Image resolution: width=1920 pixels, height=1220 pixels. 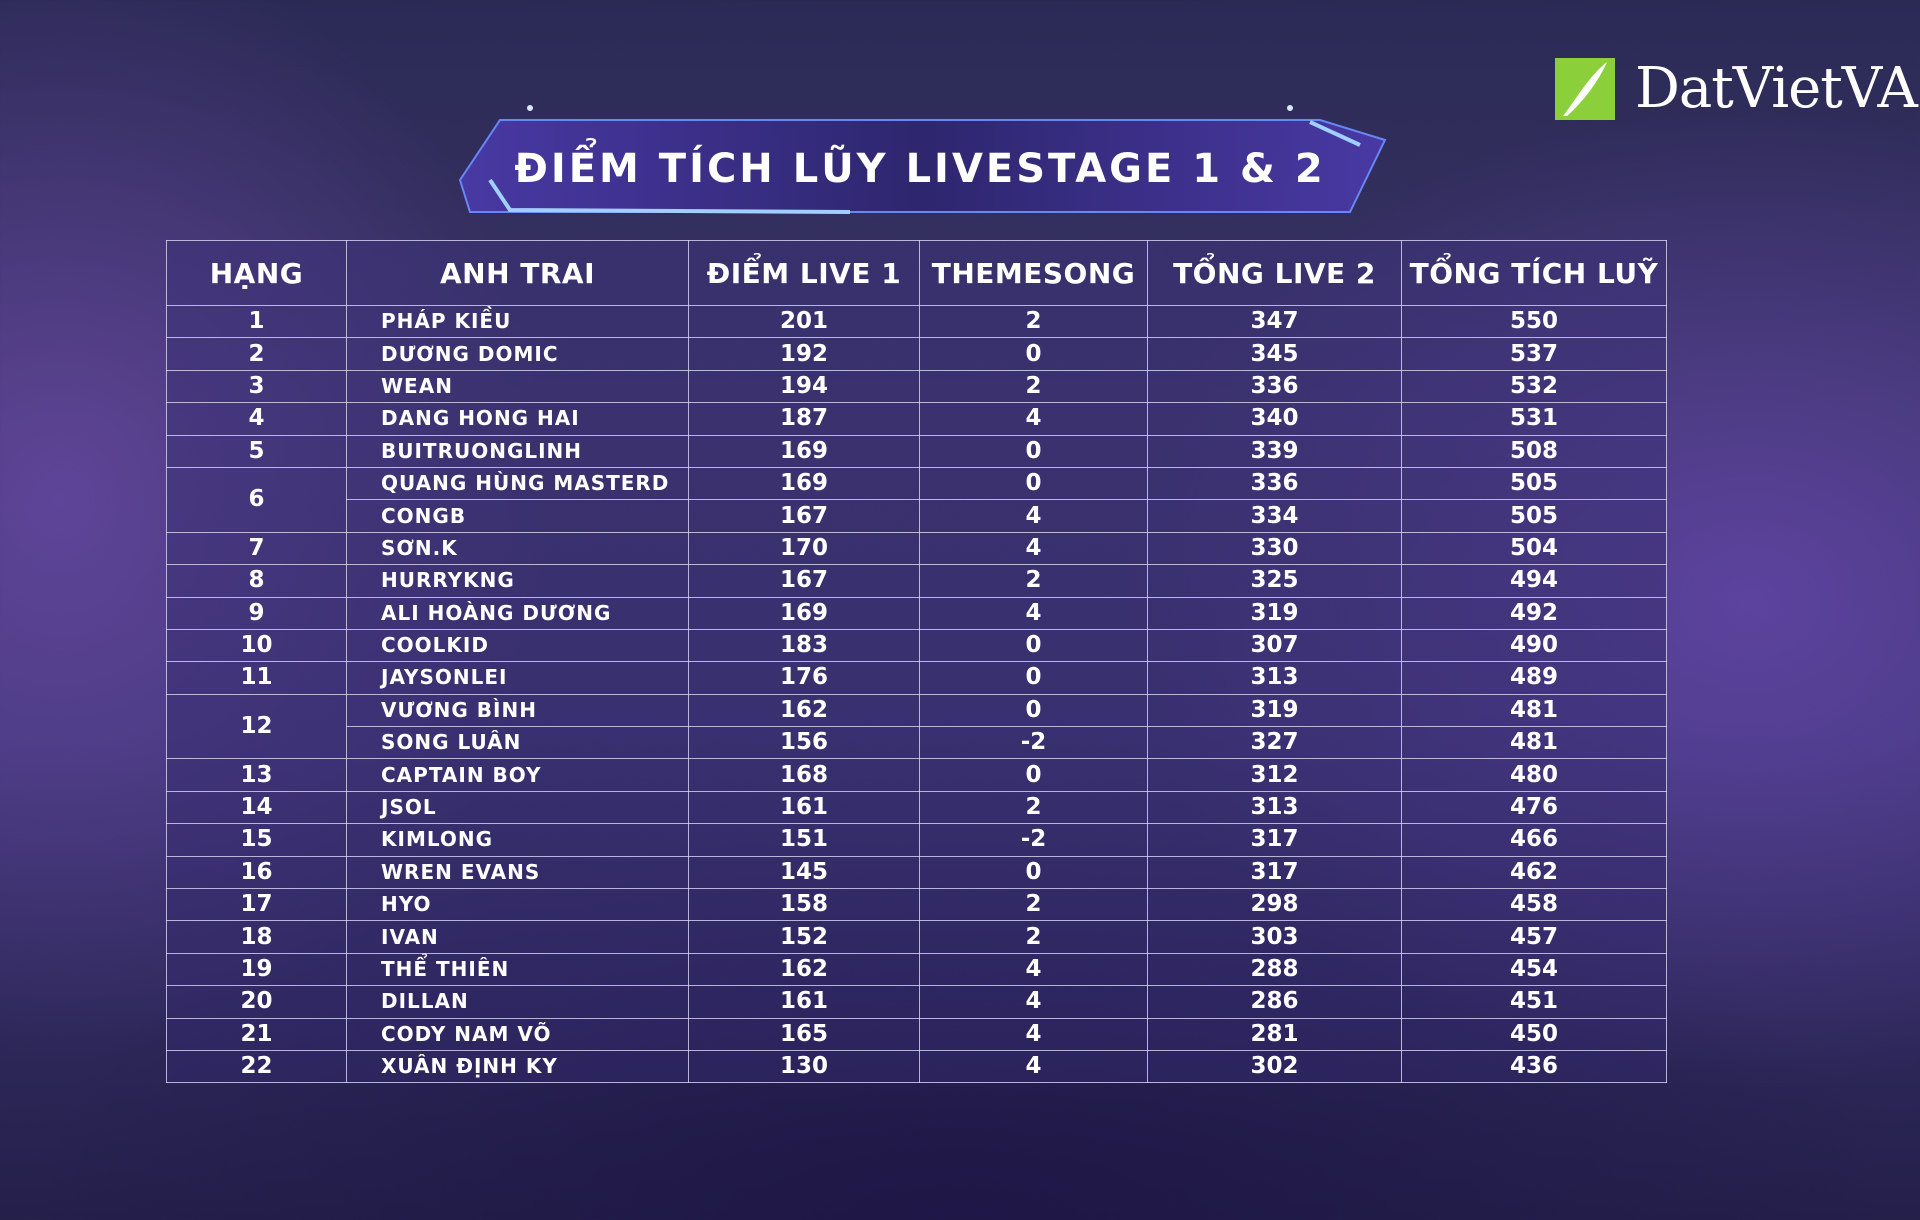 What do you see at coordinates (517, 581) in the screenshot?
I see `name-cell: HURRYKNG` at bounding box center [517, 581].